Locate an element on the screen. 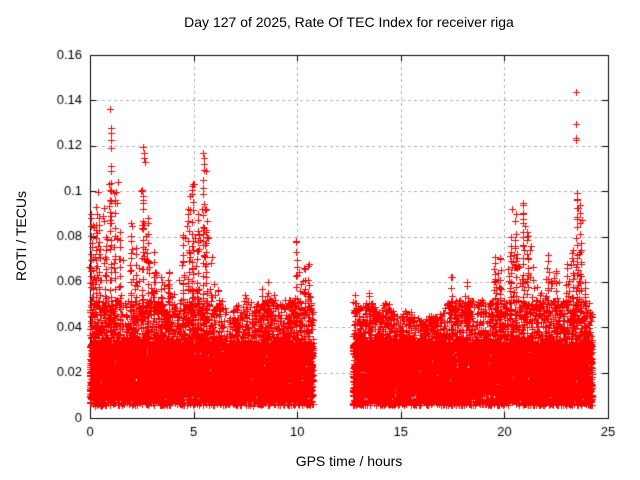 The width and height of the screenshot is (640, 480). x-axis-label: GPS time / hours is located at coordinates (349, 461).